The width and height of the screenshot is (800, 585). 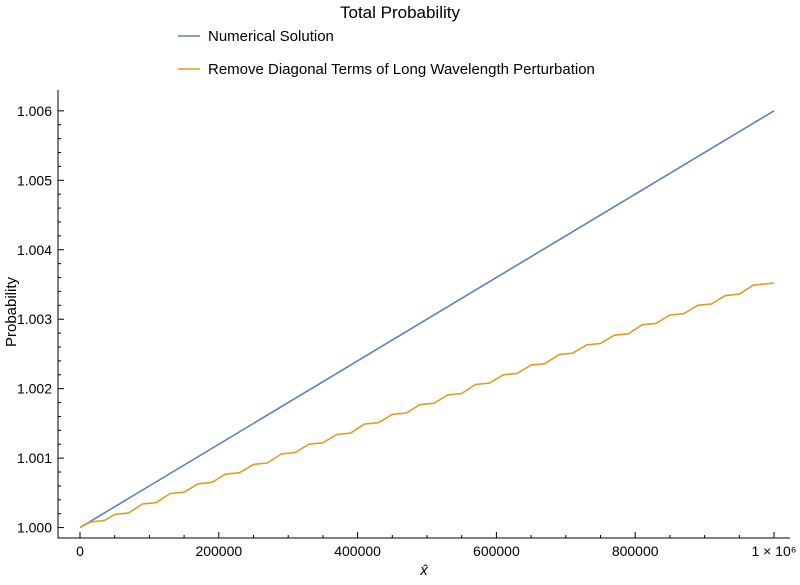 What do you see at coordinates (34, 458) in the screenshot?
I see `y-tick-label: 1.001` at bounding box center [34, 458].